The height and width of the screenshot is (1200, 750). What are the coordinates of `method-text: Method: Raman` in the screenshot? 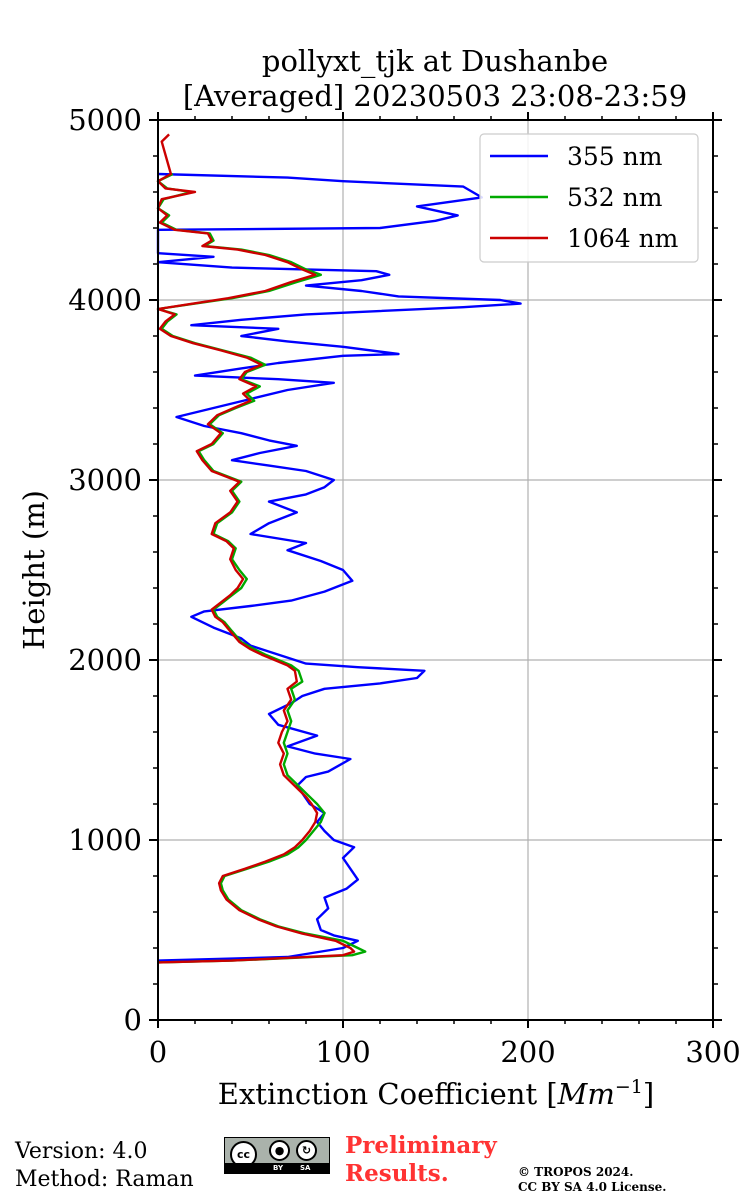 It's located at (104, 1179).